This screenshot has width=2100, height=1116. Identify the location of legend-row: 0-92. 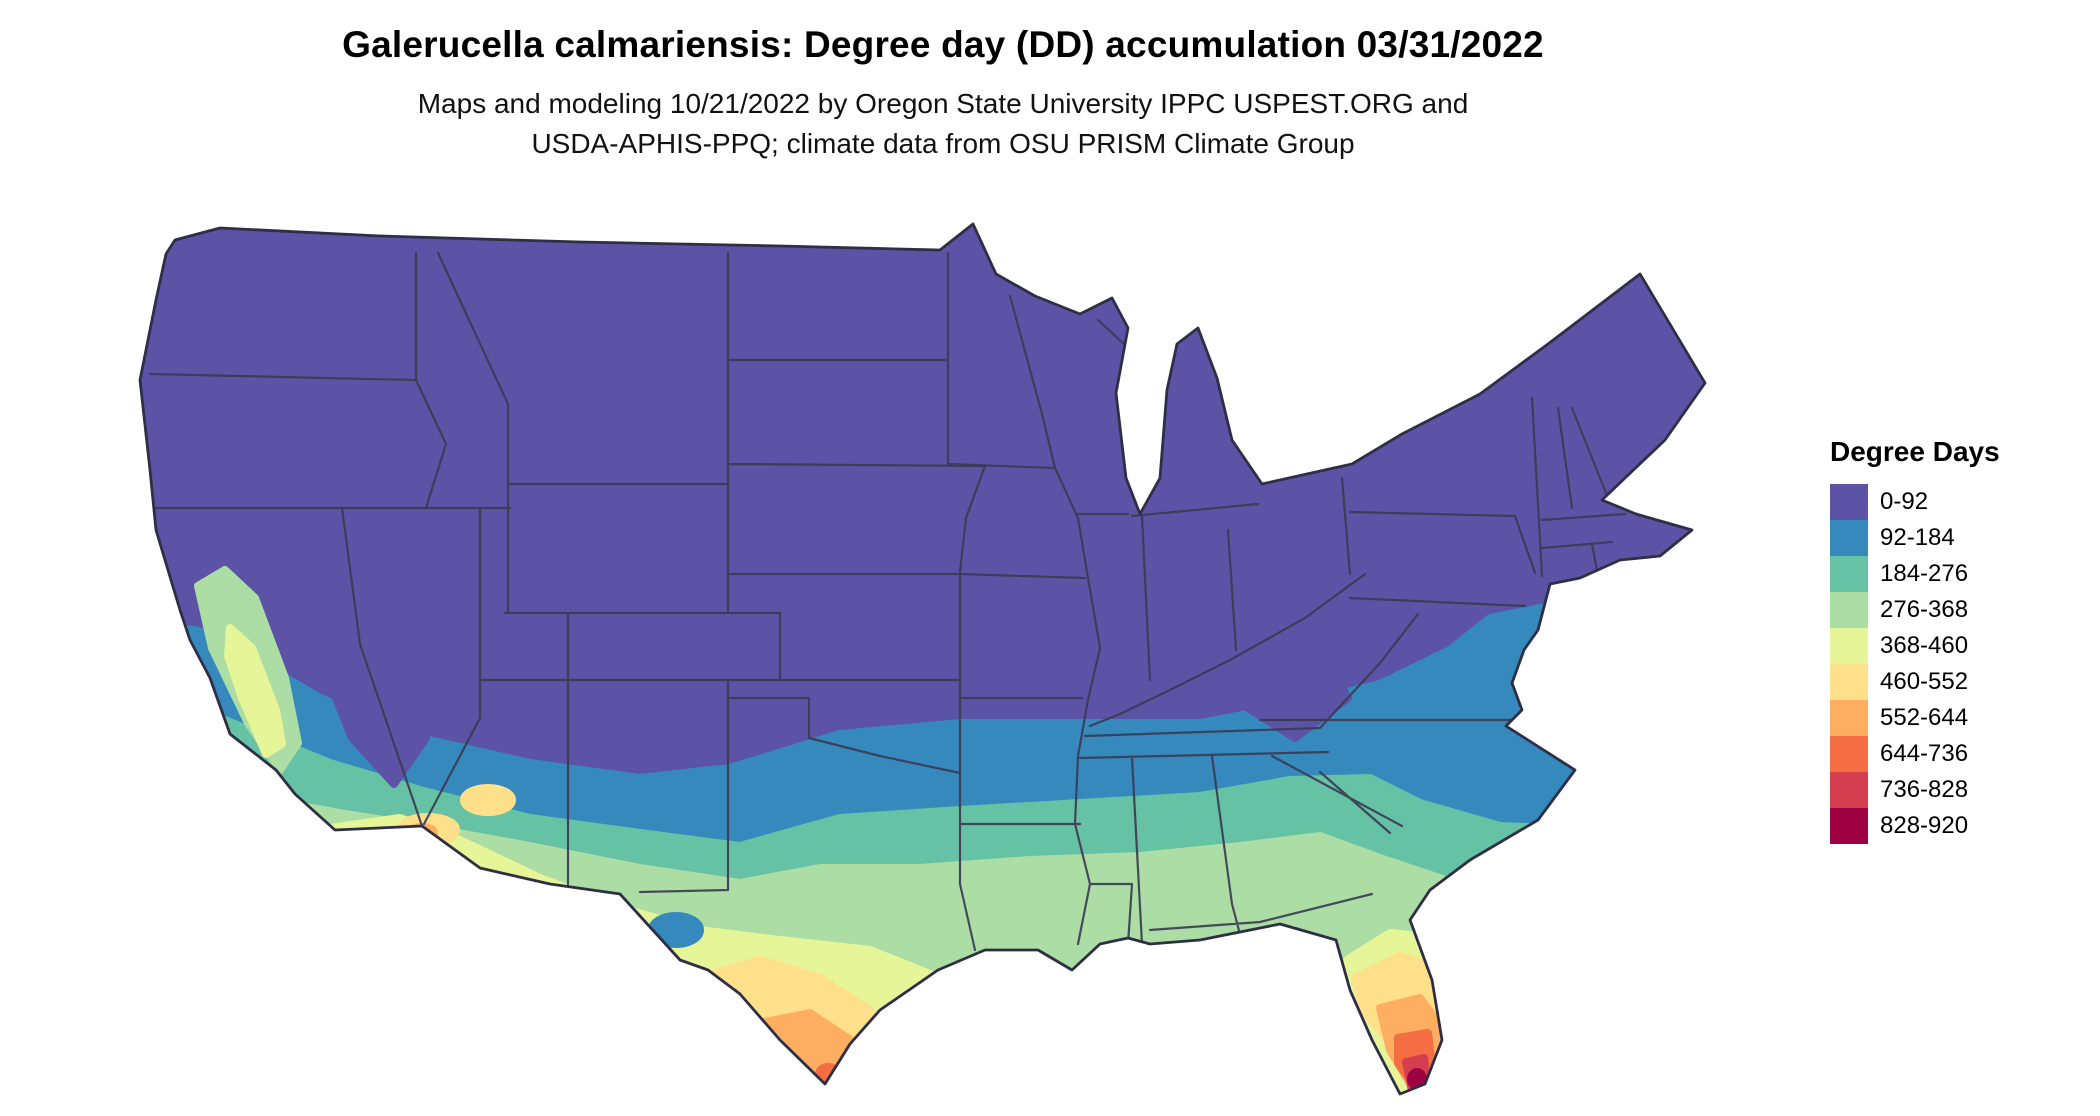
(1915, 502).